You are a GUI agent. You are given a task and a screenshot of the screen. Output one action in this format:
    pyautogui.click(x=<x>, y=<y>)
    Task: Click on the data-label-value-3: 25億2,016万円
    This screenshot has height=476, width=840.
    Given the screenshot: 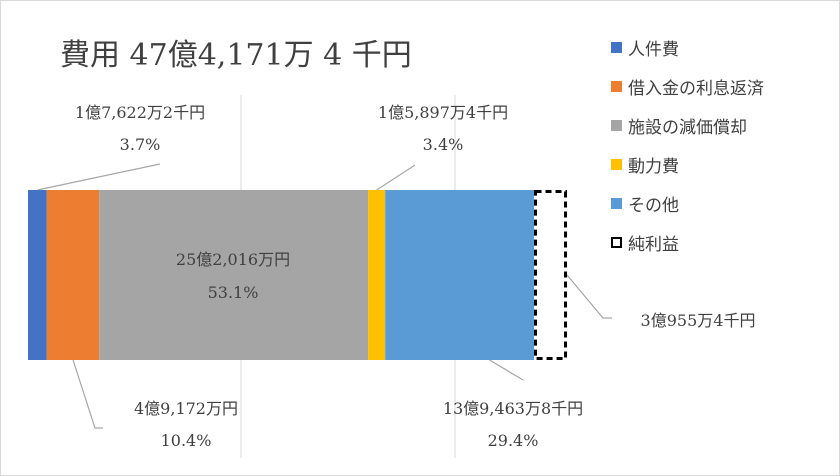 What is the action you would take?
    pyautogui.click(x=233, y=259)
    